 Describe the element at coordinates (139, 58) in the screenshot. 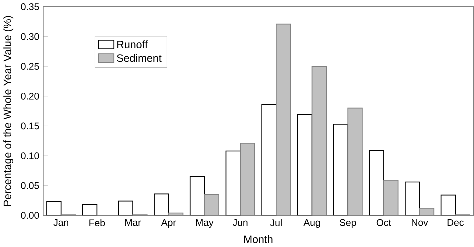

I see `legend-label: Sediment` at that location.